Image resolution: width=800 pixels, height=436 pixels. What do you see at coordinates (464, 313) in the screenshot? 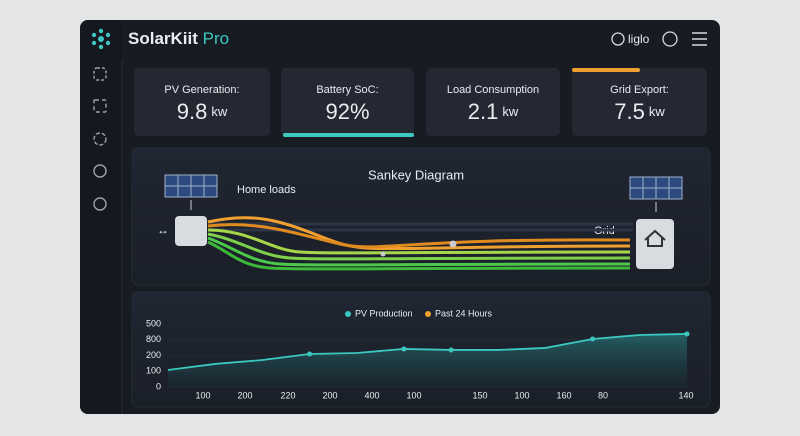
I see `legend-label: Past 24 Hours` at bounding box center [464, 313].